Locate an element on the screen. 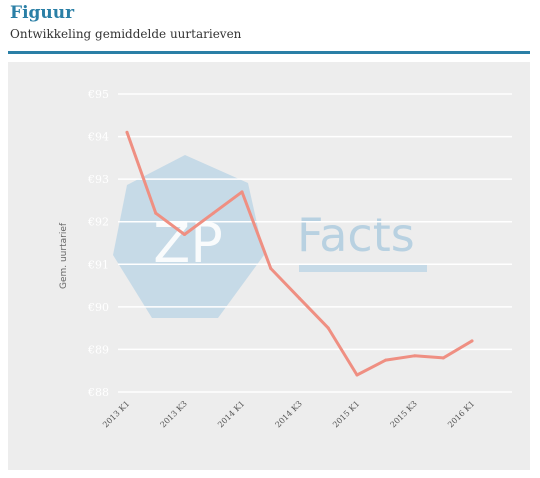  watermark-underline is located at coordinates (363, 268).